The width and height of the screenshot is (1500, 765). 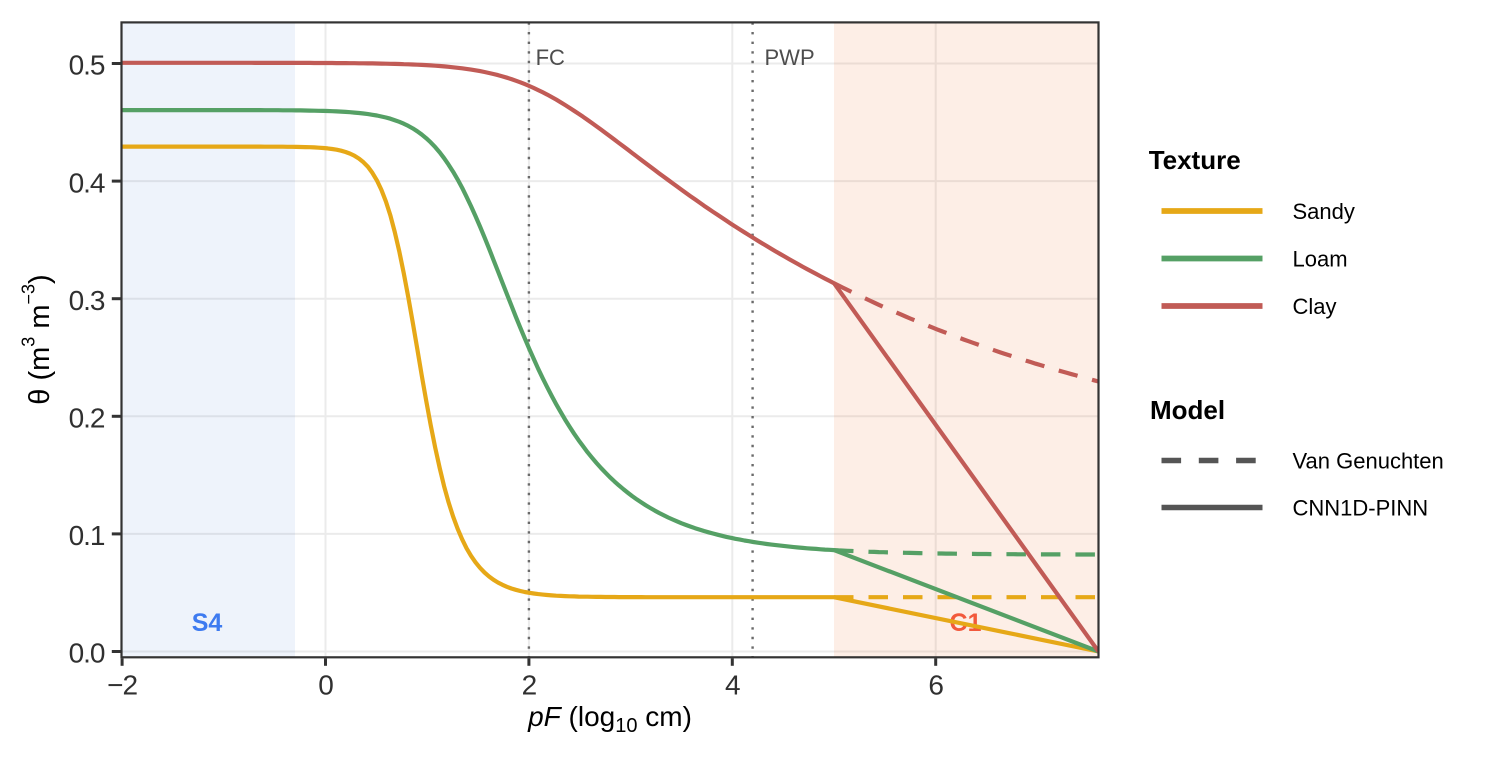 I want to click on svg-text: 0.1, so click(x=87, y=535).